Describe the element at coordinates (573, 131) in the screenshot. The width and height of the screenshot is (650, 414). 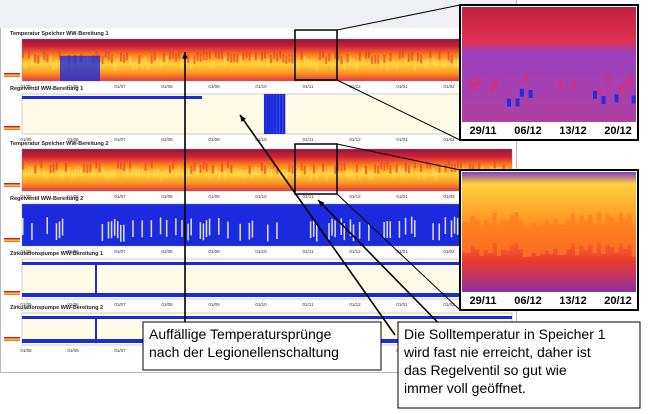
I see `zoom-date-label: 13/12` at that location.